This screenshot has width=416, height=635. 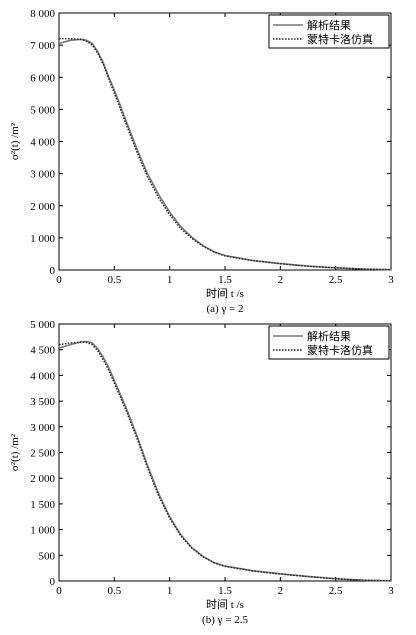 What do you see at coordinates (42, 325) in the screenshot?
I see `chart-b-ytick-label: 5 000` at bounding box center [42, 325].